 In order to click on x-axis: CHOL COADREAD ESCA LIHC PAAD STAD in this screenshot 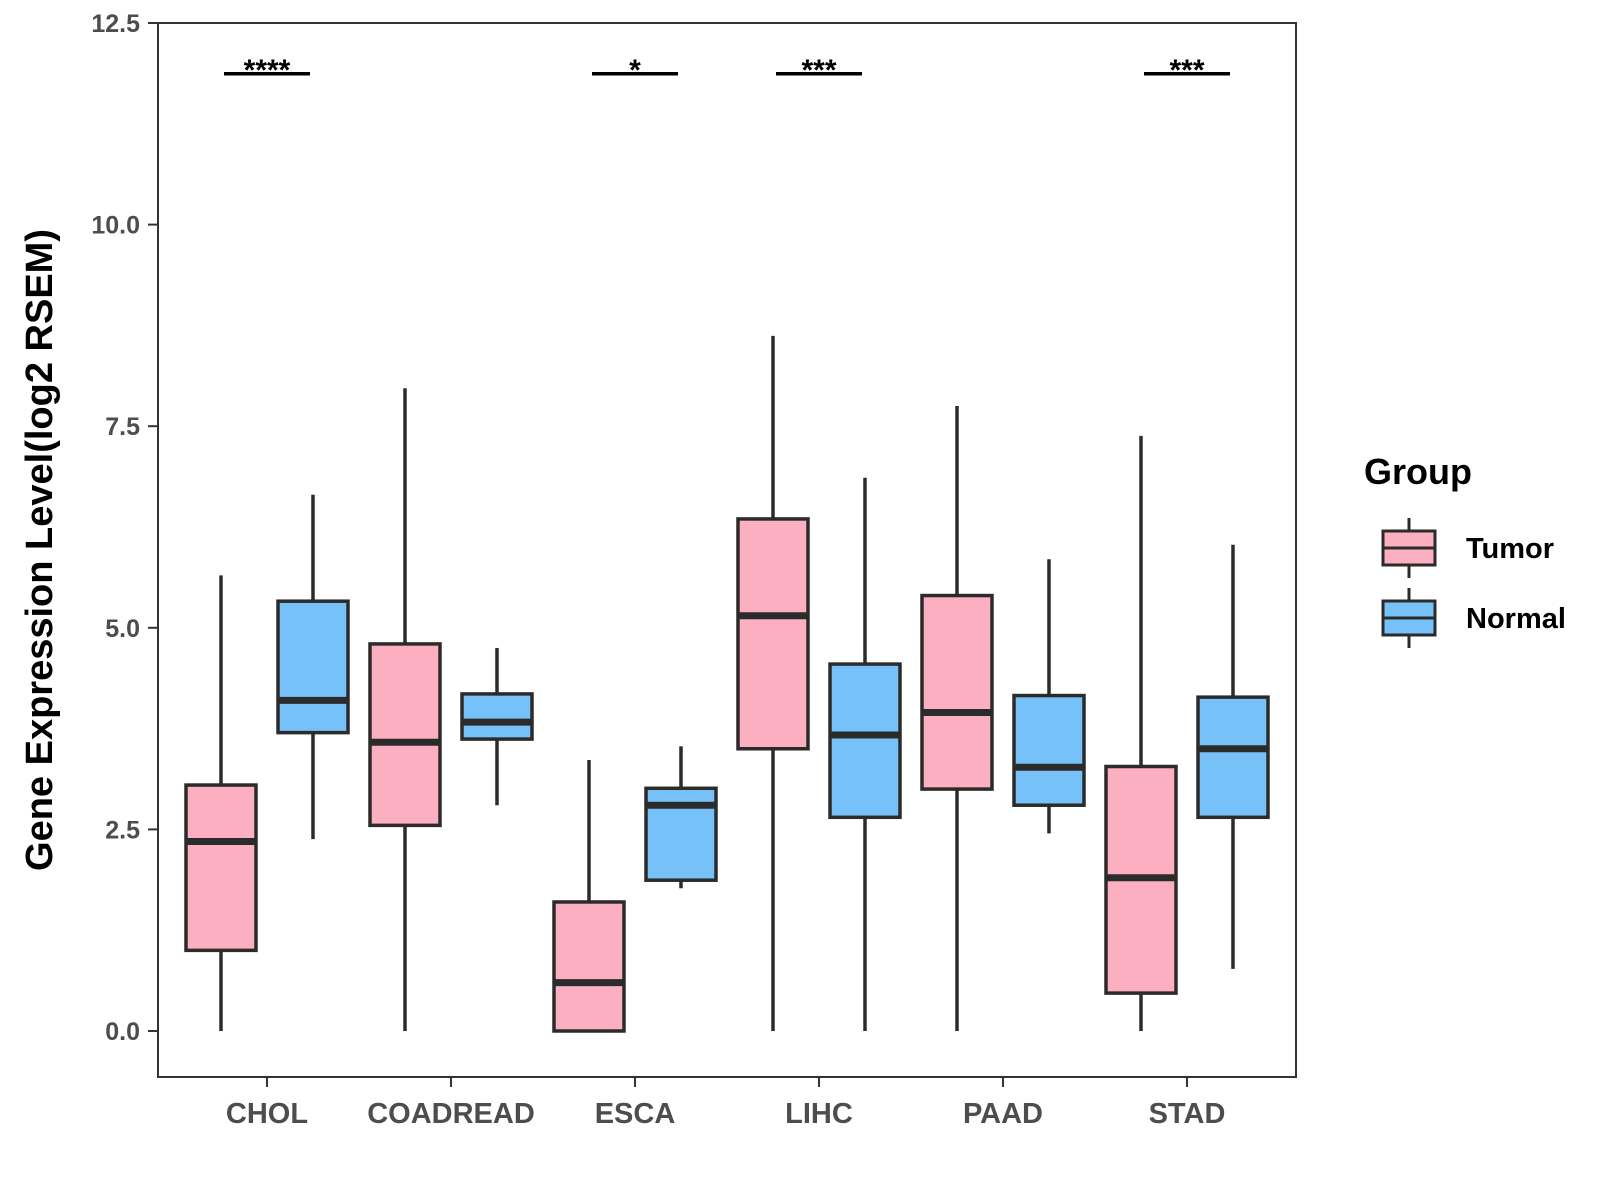, I will do `click(725, 1103)`.